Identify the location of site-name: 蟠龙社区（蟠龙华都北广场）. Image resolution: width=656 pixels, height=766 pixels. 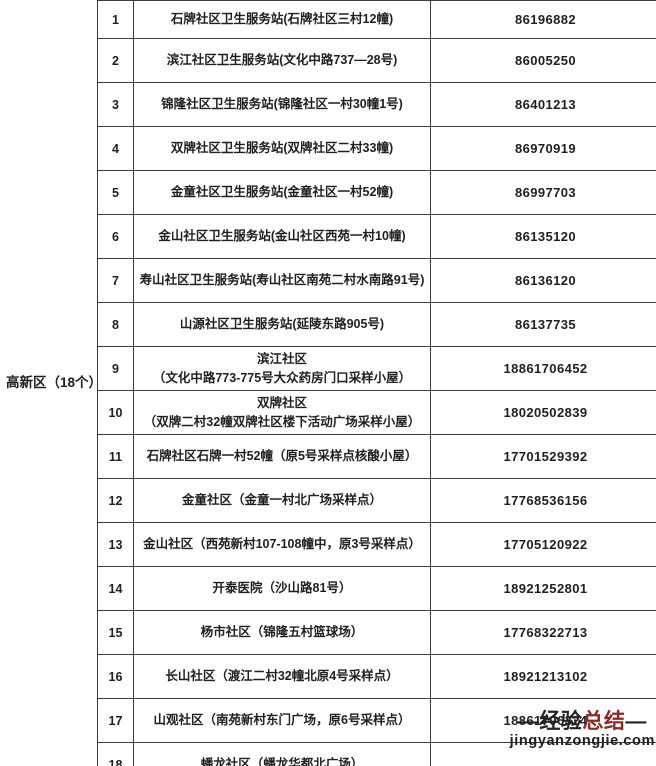
(282, 754).